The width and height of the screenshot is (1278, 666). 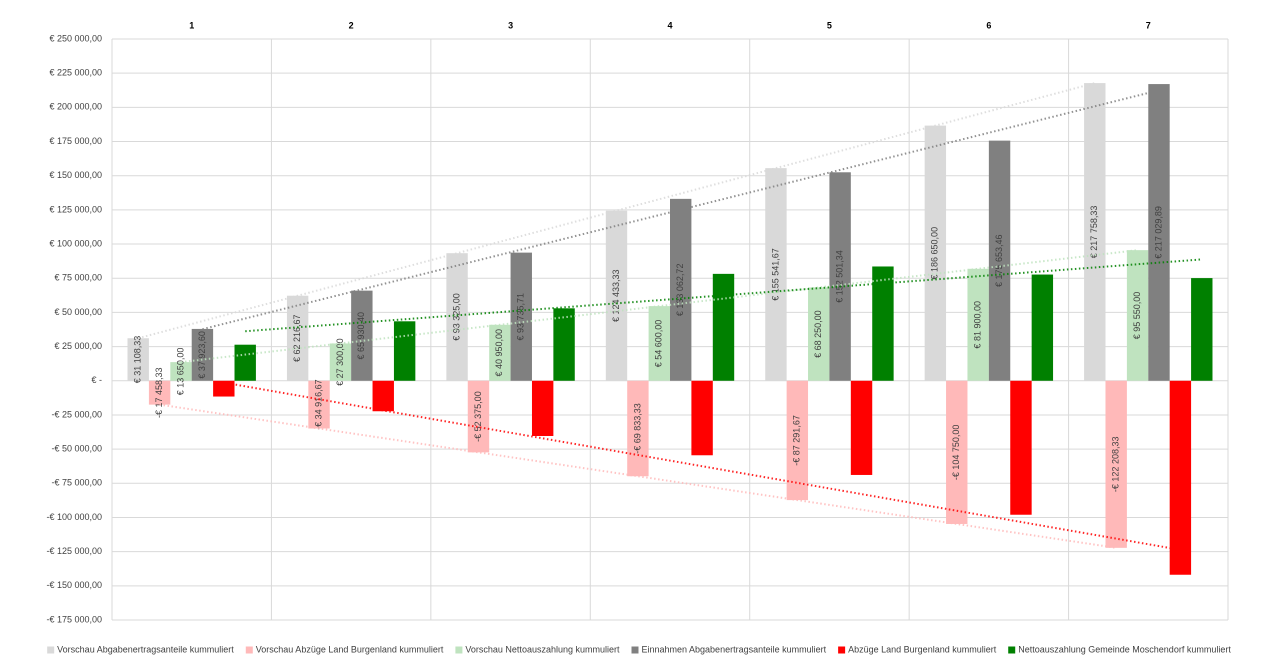 I want to click on data-label: € 186 650,00, so click(x=935, y=253).